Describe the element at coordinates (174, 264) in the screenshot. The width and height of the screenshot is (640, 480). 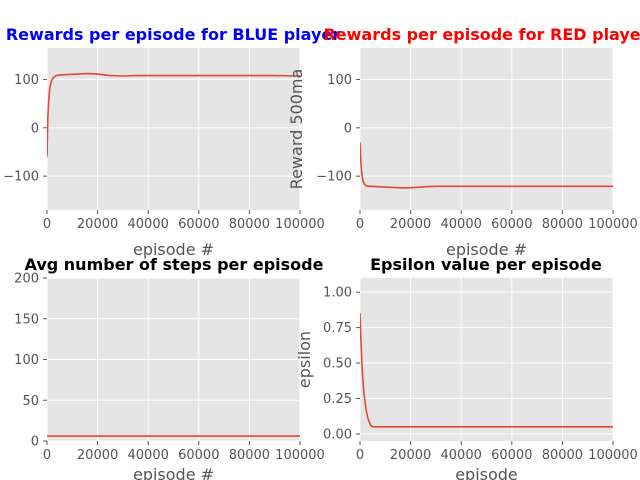
I see `chart-title: Avg number of steps per episode` at that location.